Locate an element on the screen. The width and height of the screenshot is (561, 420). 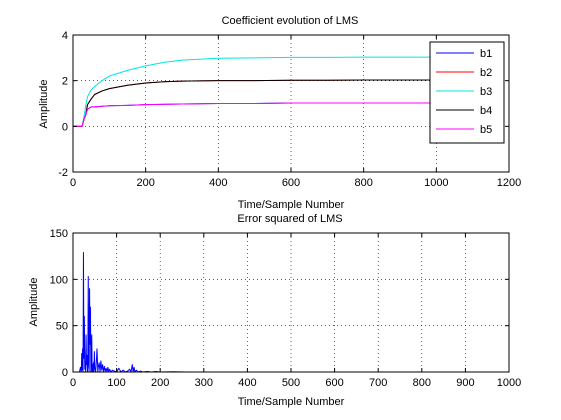
x-tick-label: 500 is located at coordinates (291, 383).